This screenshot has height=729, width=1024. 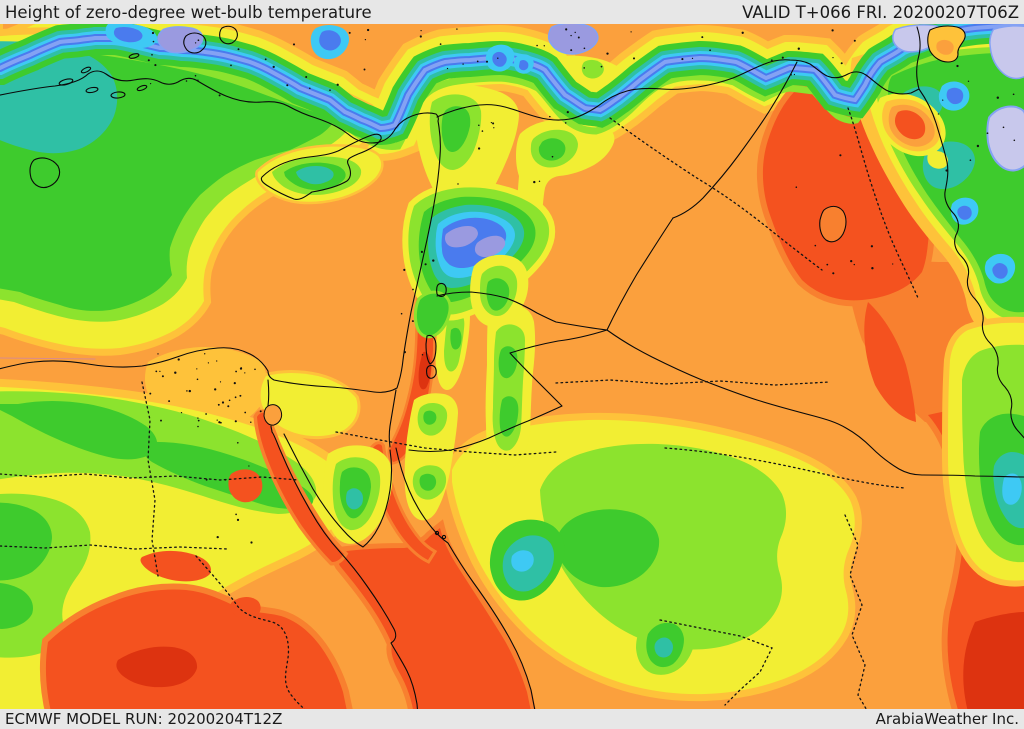 I want to click on contour-band-blue-turkey2, so click(x=330, y=40).